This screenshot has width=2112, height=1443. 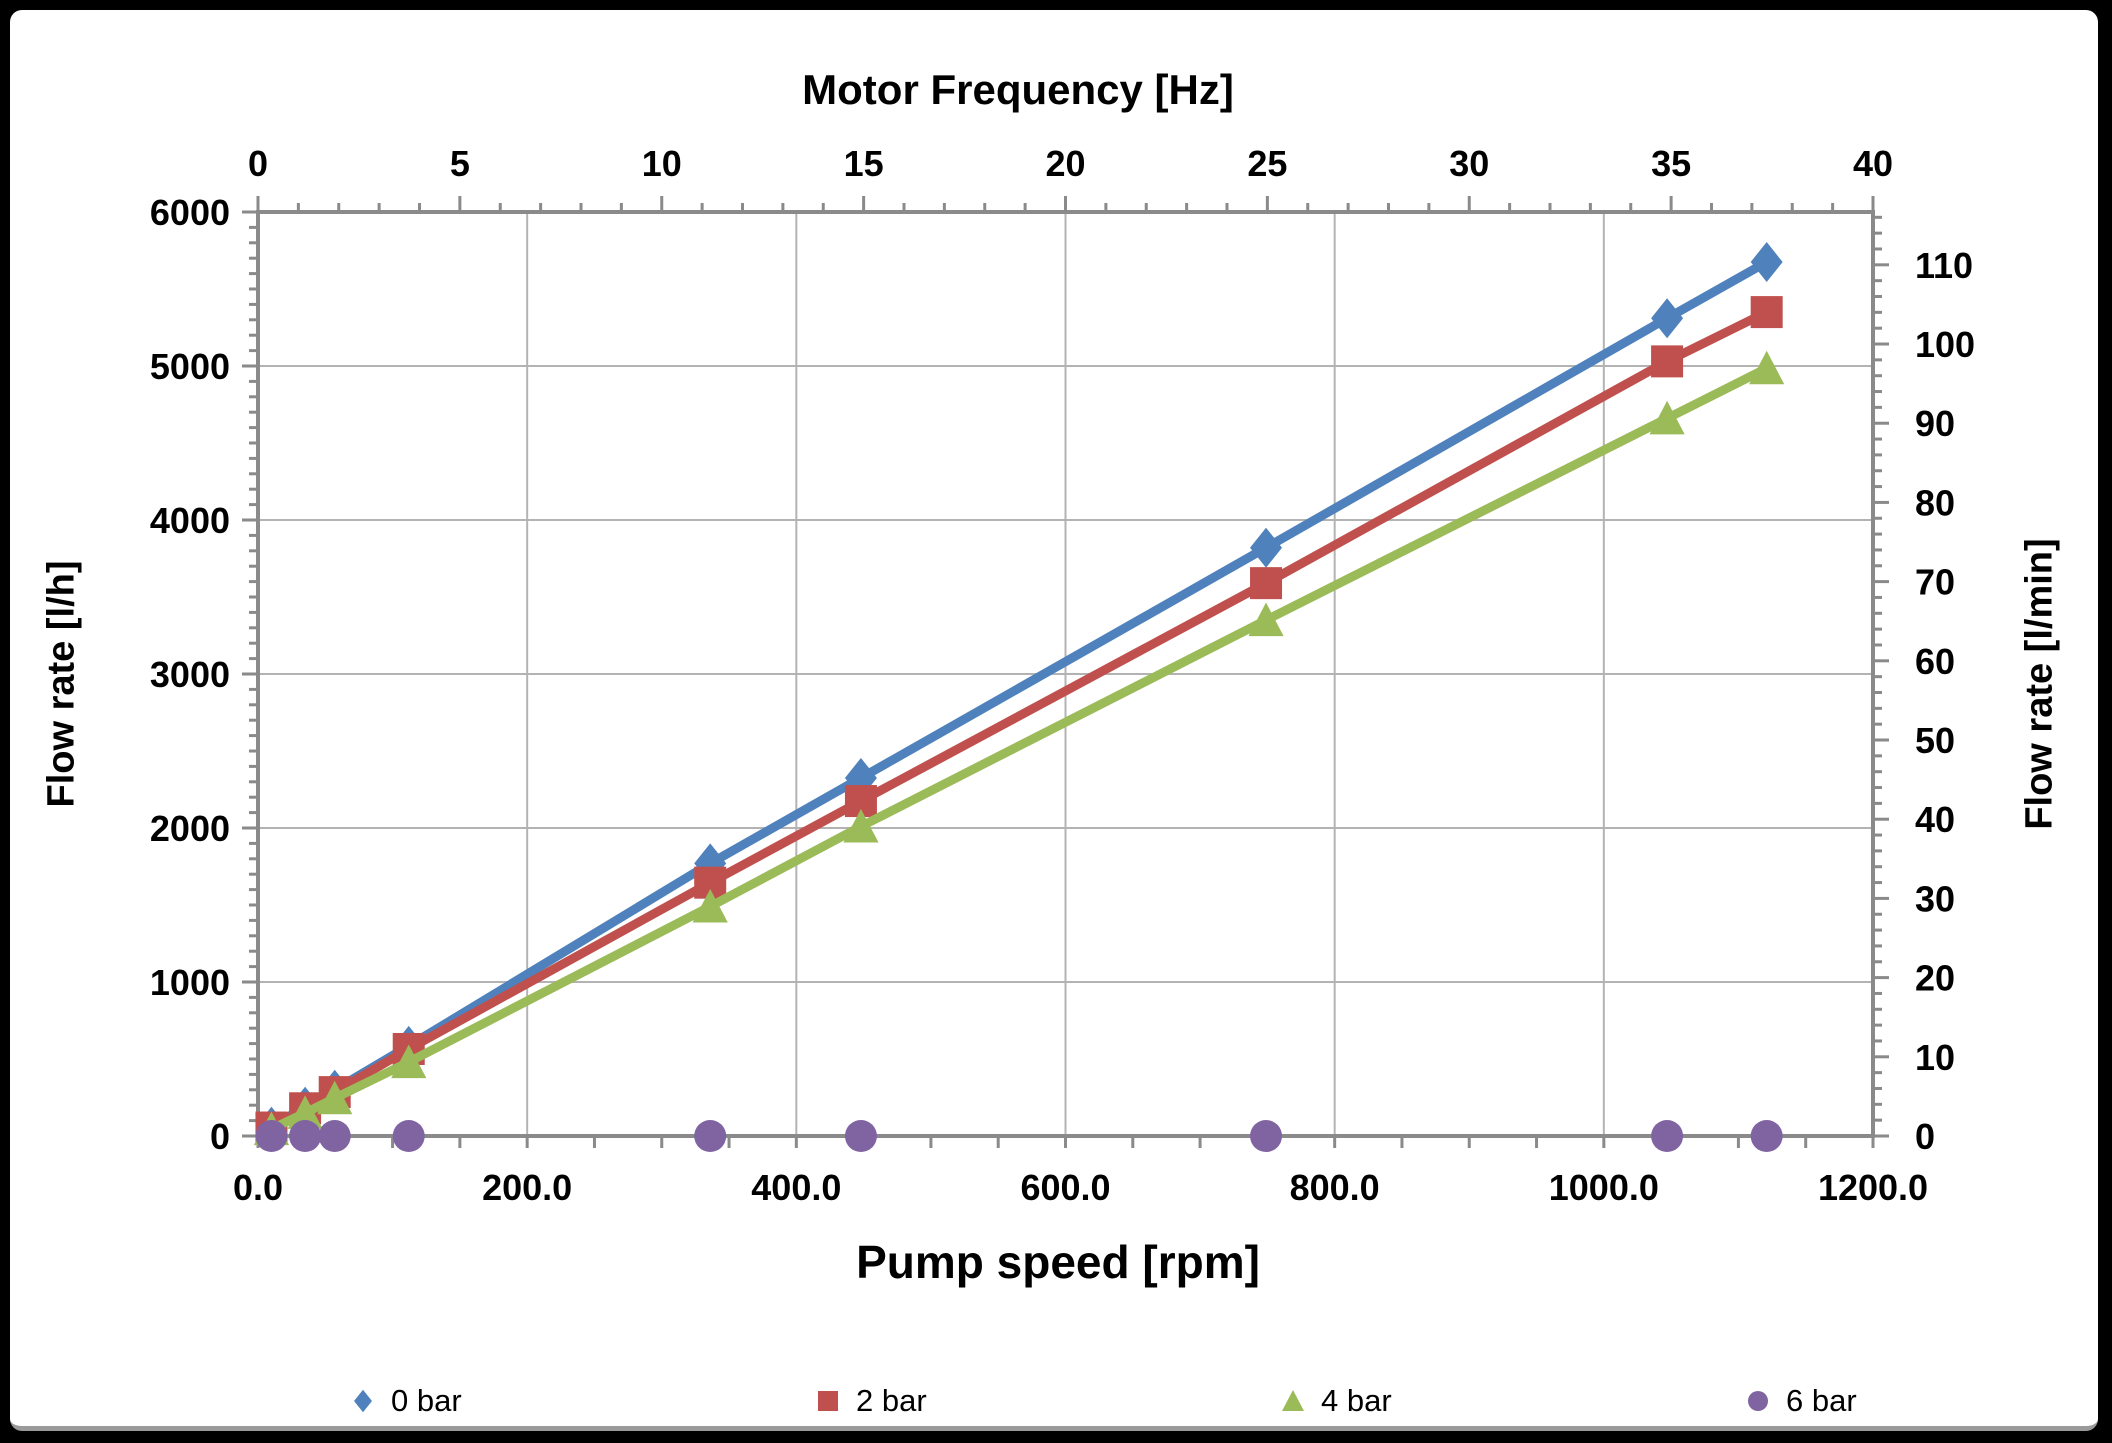 What do you see at coordinates (1935, 898) in the screenshot?
I see `right-axis-tick-label: 30` at bounding box center [1935, 898].